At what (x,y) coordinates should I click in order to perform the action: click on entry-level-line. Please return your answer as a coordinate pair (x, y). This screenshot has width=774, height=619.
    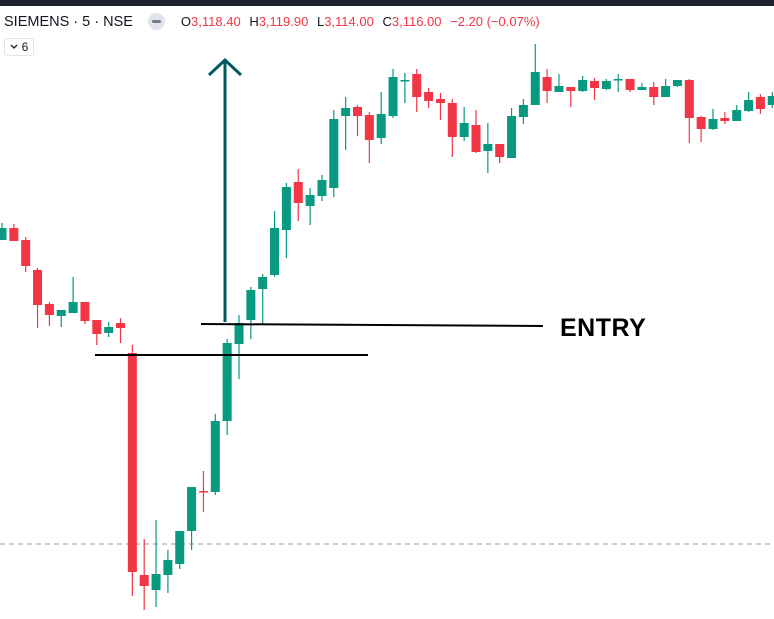
    Looking at the image, I should click on (372, 325).